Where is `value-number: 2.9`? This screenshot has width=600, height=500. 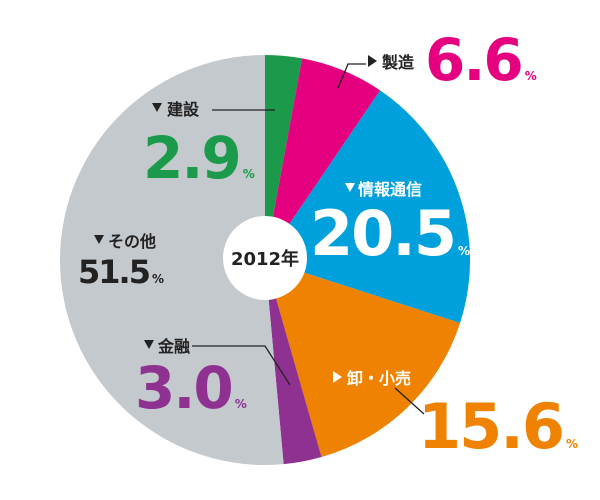 value-number: 2.9 is located at coordinates (191, 158).